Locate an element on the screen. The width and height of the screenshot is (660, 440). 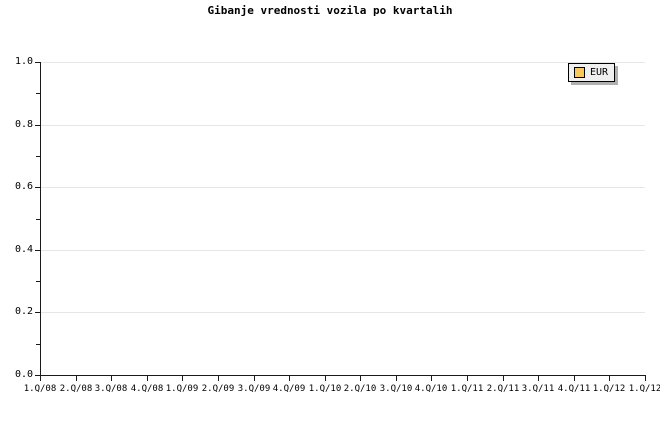
x-axis-tick-label: 2.Q/11 is located at coordinates (503, 389).